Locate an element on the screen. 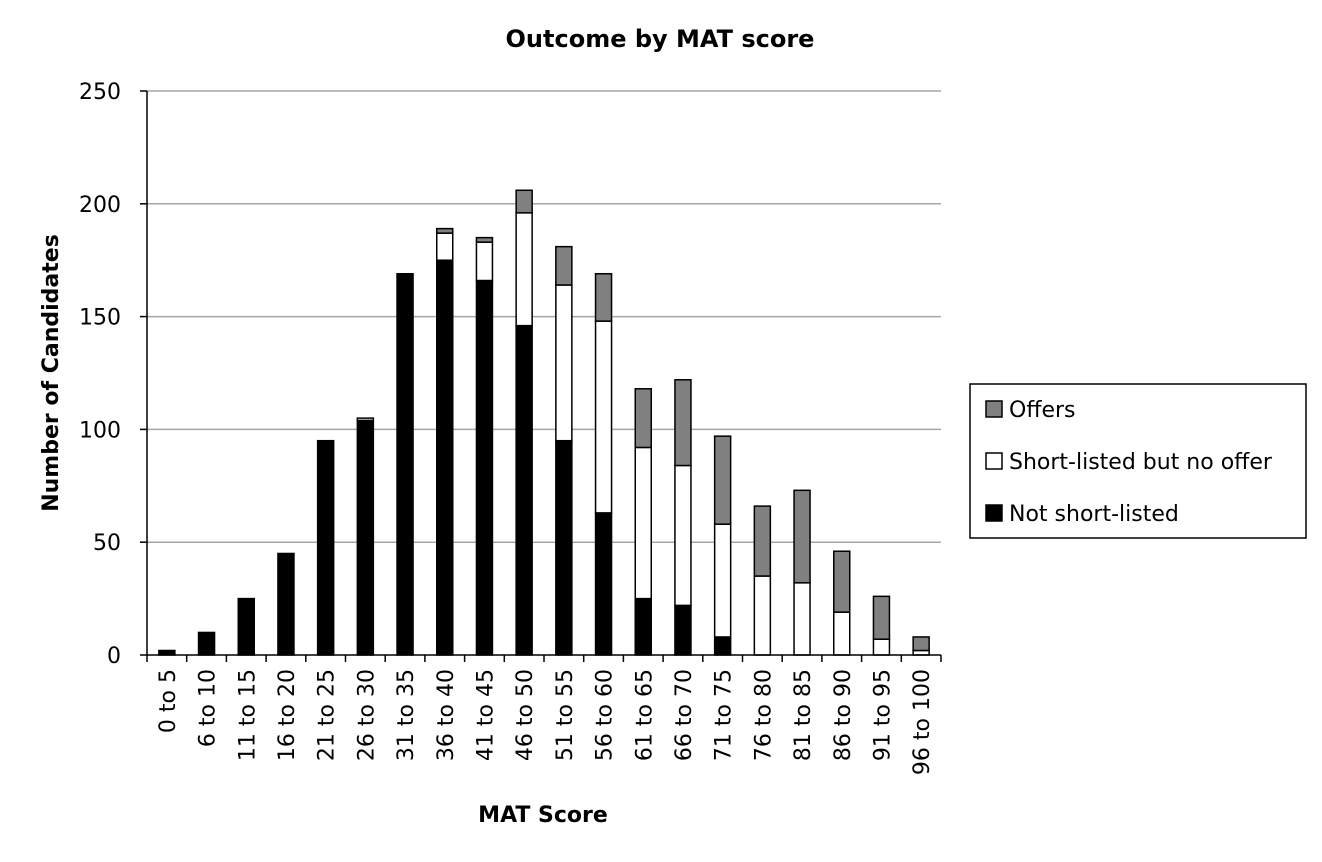  y-tick-labels: 0 50 100 150 200 250 is located at coordinates (113, 374).